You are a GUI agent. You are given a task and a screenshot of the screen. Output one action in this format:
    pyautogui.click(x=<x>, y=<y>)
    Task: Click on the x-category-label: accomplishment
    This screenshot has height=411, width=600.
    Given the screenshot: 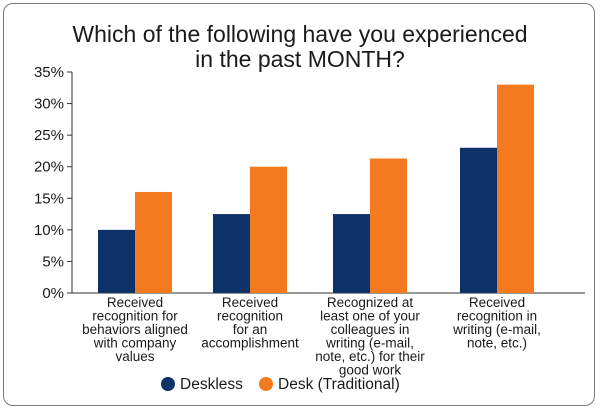 What is the action you would take?
    pyautogui.click(x=250, y=343)
    